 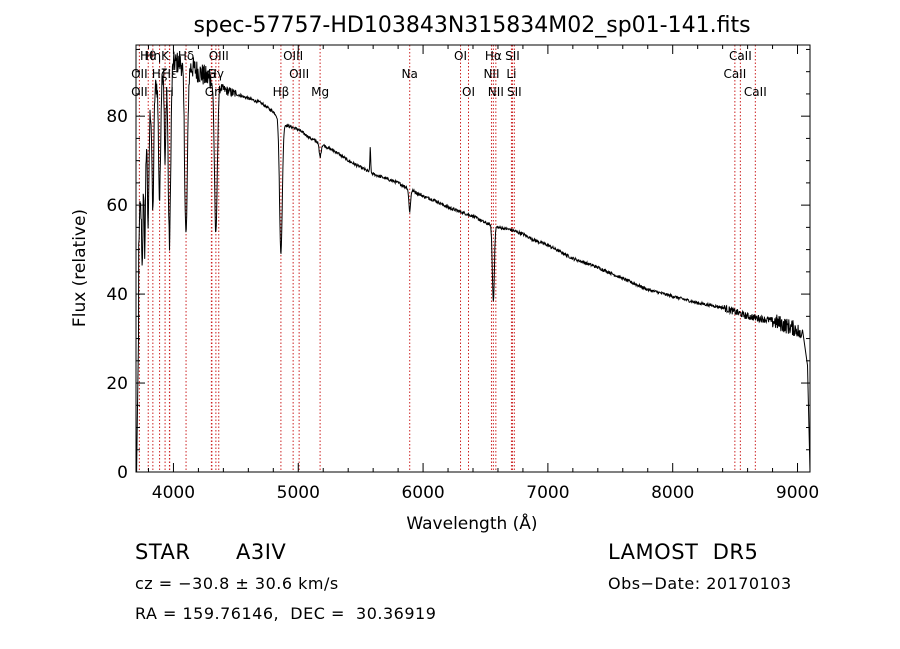 What do you see at coordinates (117, 117) in the screenshot?
I see `y-tick-label: 80` at bounding box center [117, 117].